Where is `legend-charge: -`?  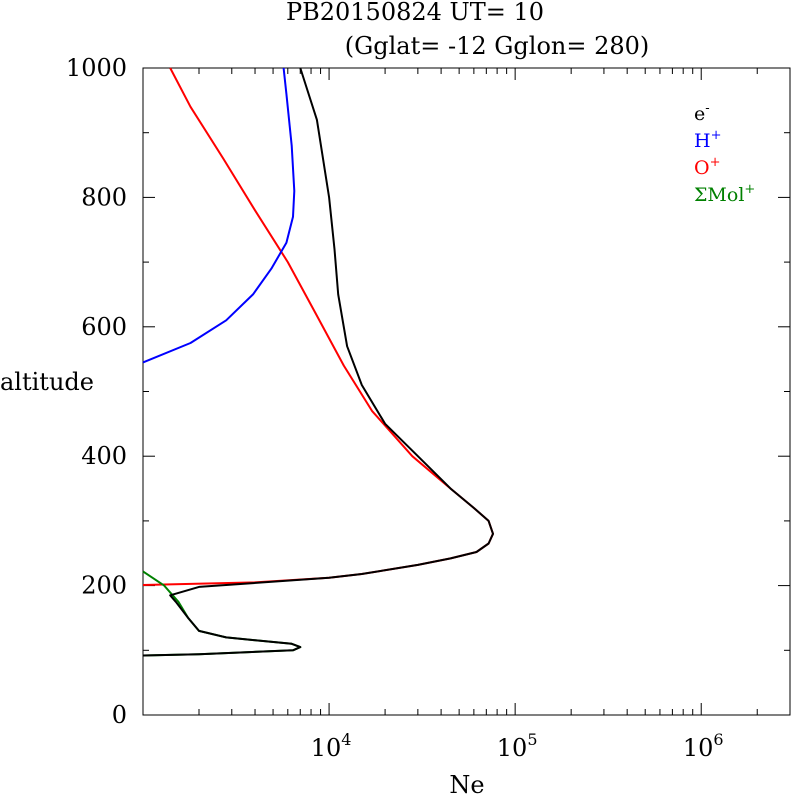
legend-charge: - is located at coordinates (707, 108).